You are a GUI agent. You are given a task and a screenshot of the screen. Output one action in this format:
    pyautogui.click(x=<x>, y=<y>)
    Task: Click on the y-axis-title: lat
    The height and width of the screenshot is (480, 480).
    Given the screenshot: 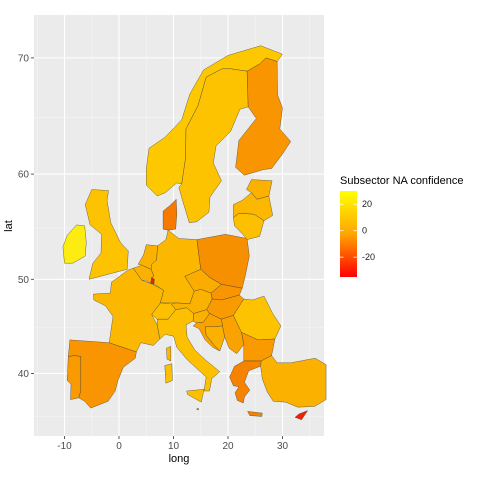 What is the action you would take?
    pyautogui.click(x=9, y=226)
    